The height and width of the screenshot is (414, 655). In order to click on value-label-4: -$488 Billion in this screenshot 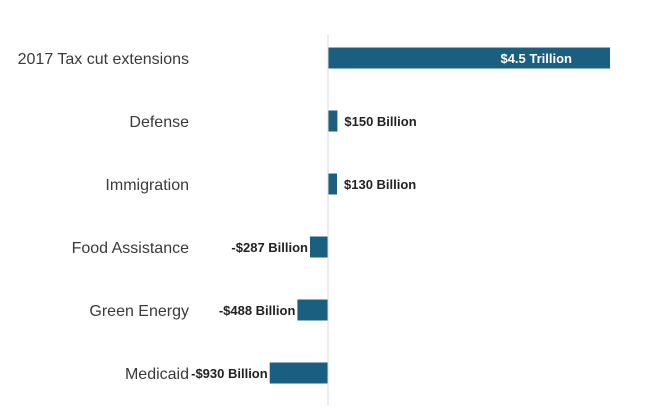, I will do `click(257, 310)`.